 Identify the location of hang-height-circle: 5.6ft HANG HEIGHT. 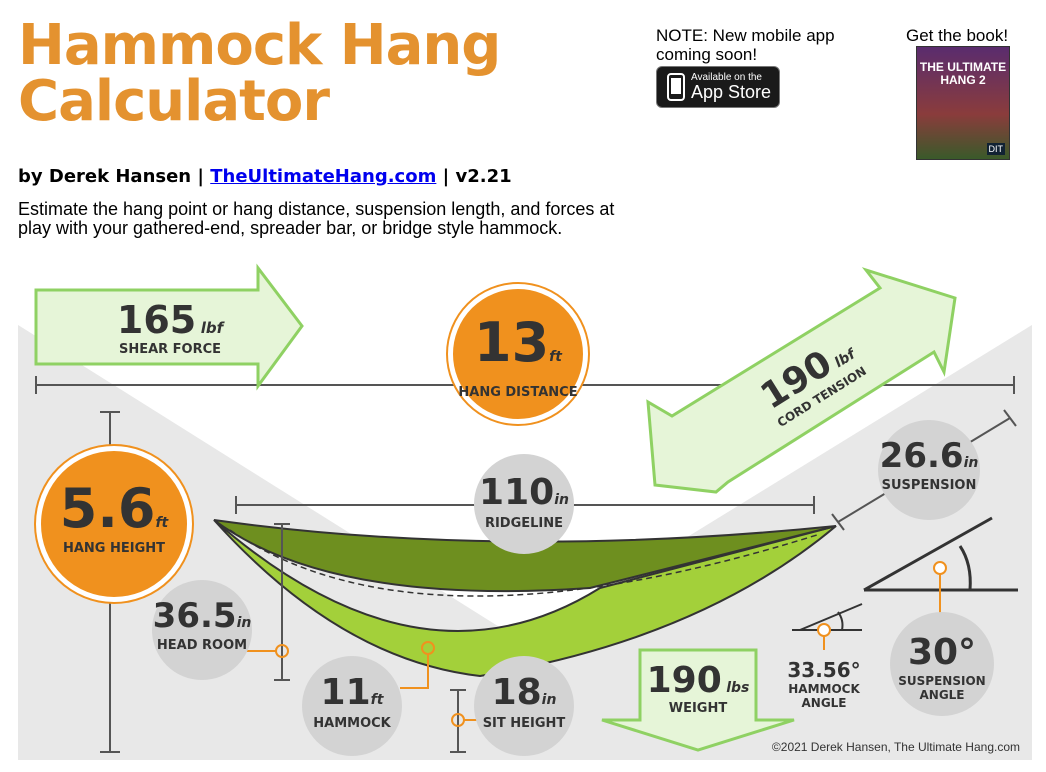
(114, 524).